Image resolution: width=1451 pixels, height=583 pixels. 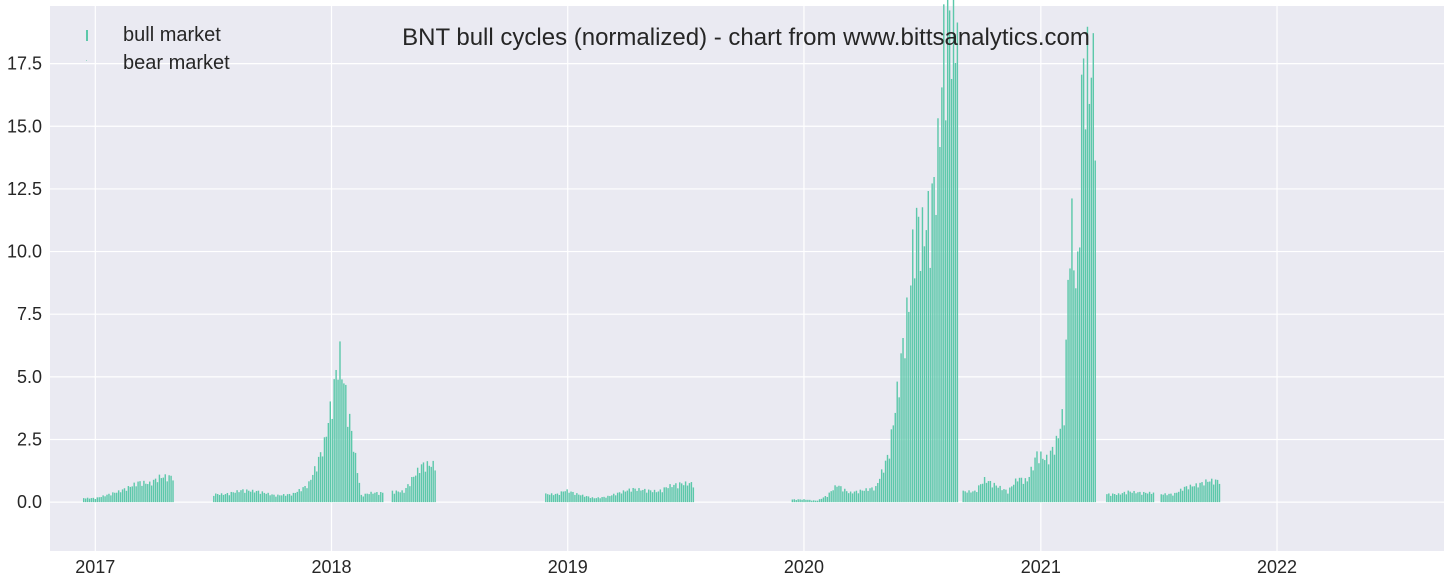 What do you see at coordinates (29, 502) in the screenshot?
I see `y-tick-label: 0.0` at bounding box center [29, 502].